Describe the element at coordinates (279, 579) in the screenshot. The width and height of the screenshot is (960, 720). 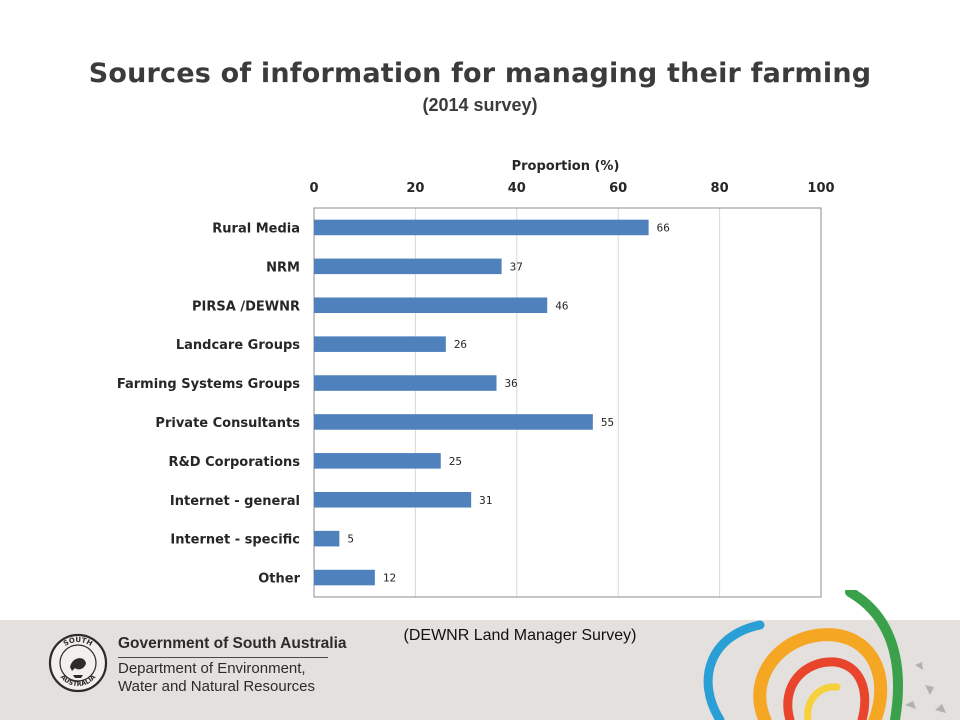
I see `category-label: Other` at that location.